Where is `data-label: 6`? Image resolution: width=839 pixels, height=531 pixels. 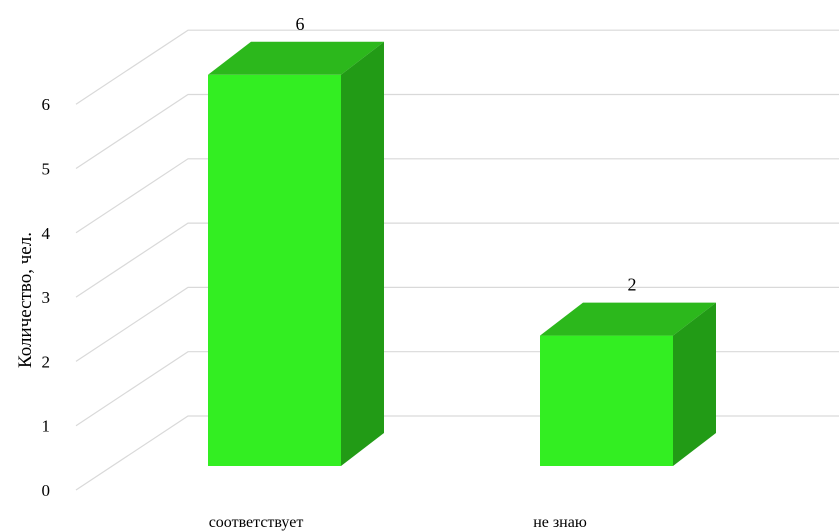 data-label: 6 is located at coordinates (300, 24).